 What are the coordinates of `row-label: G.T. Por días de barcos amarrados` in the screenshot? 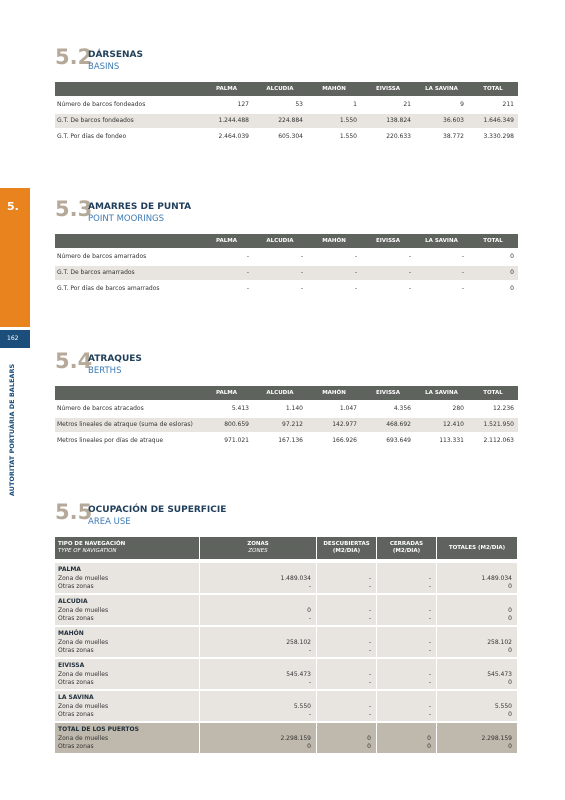 It's located at (108, 288).